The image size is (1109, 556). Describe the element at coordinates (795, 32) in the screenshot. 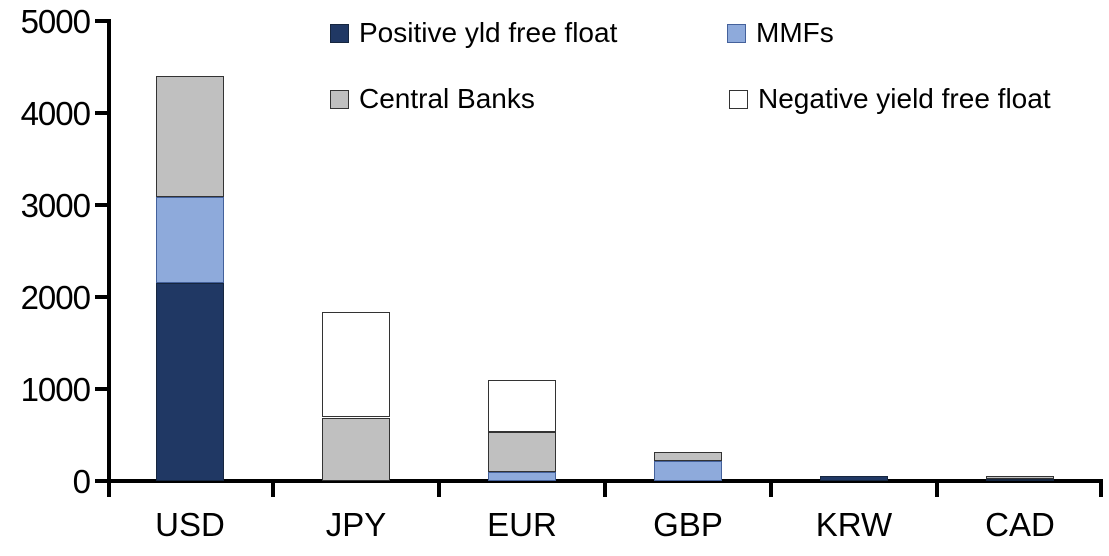

I see `legend-label: MMFs` at that location.